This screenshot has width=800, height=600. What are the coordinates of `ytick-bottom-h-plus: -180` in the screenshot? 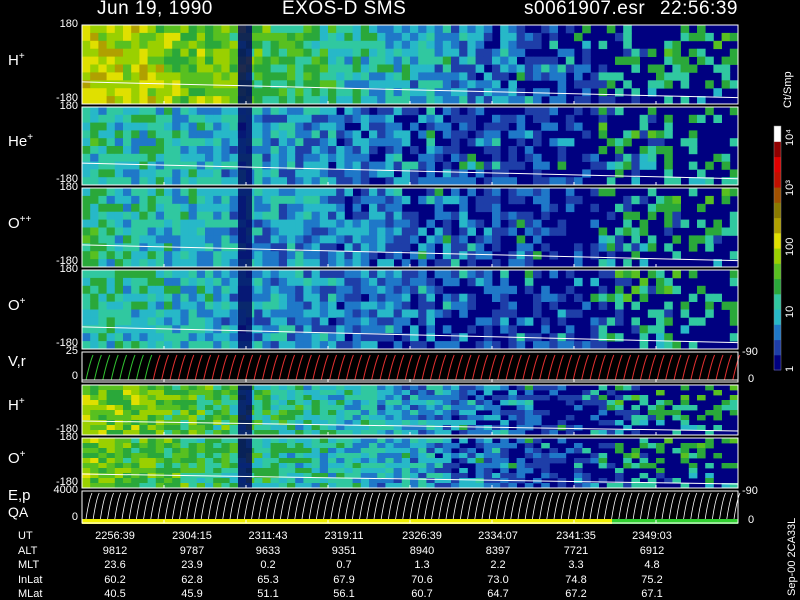 It's located at (66, 98).